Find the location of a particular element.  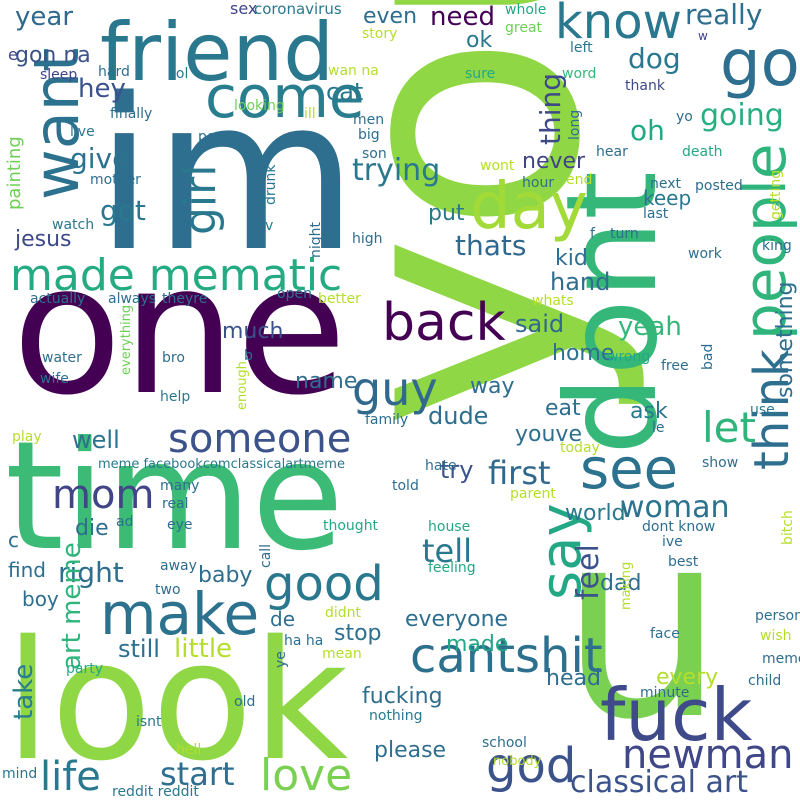

cloud-word-newman: newman is located at coordinates (708, 755).